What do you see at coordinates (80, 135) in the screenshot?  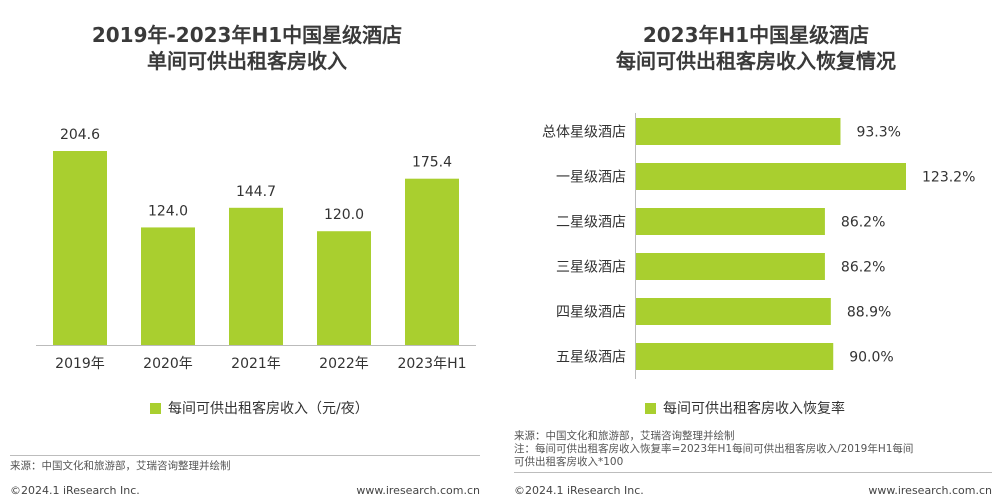 I see `bar-value-label: 204.6` at bounding box center [80, 135].